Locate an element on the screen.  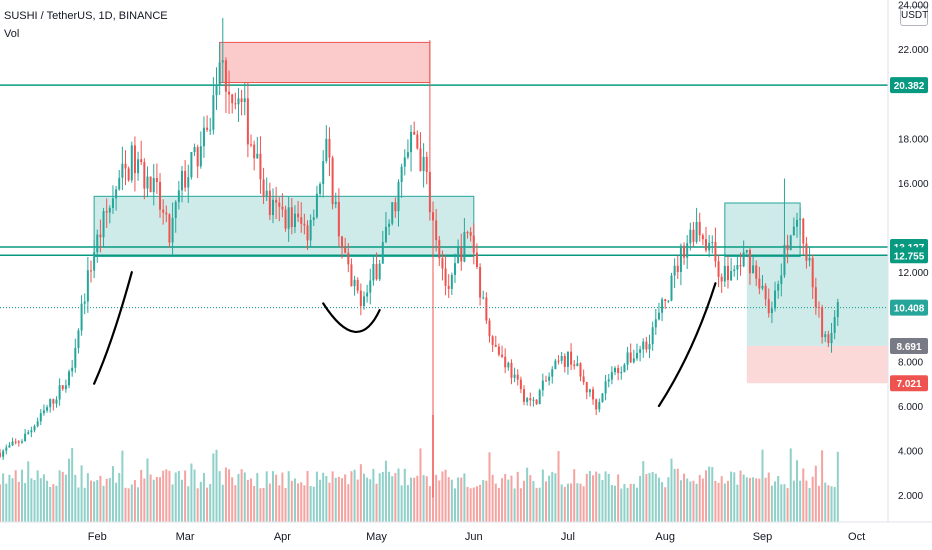
price-tag-label: 8.691 is located at coordinates (908, 347).